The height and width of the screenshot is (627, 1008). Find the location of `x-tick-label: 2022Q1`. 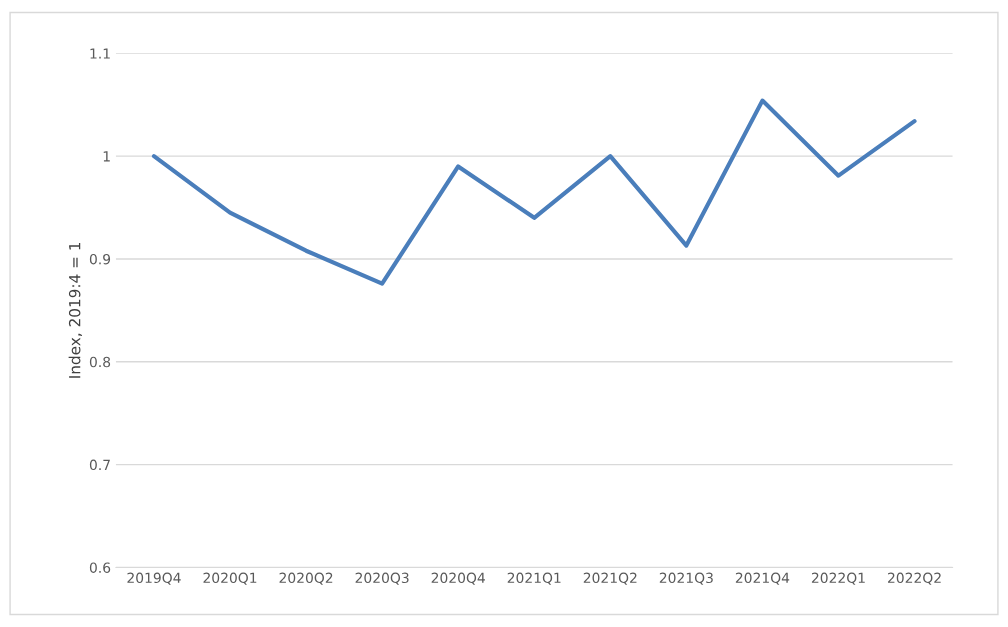

x-tick-label: 2022Q1 is located at coordinates (838, 578).